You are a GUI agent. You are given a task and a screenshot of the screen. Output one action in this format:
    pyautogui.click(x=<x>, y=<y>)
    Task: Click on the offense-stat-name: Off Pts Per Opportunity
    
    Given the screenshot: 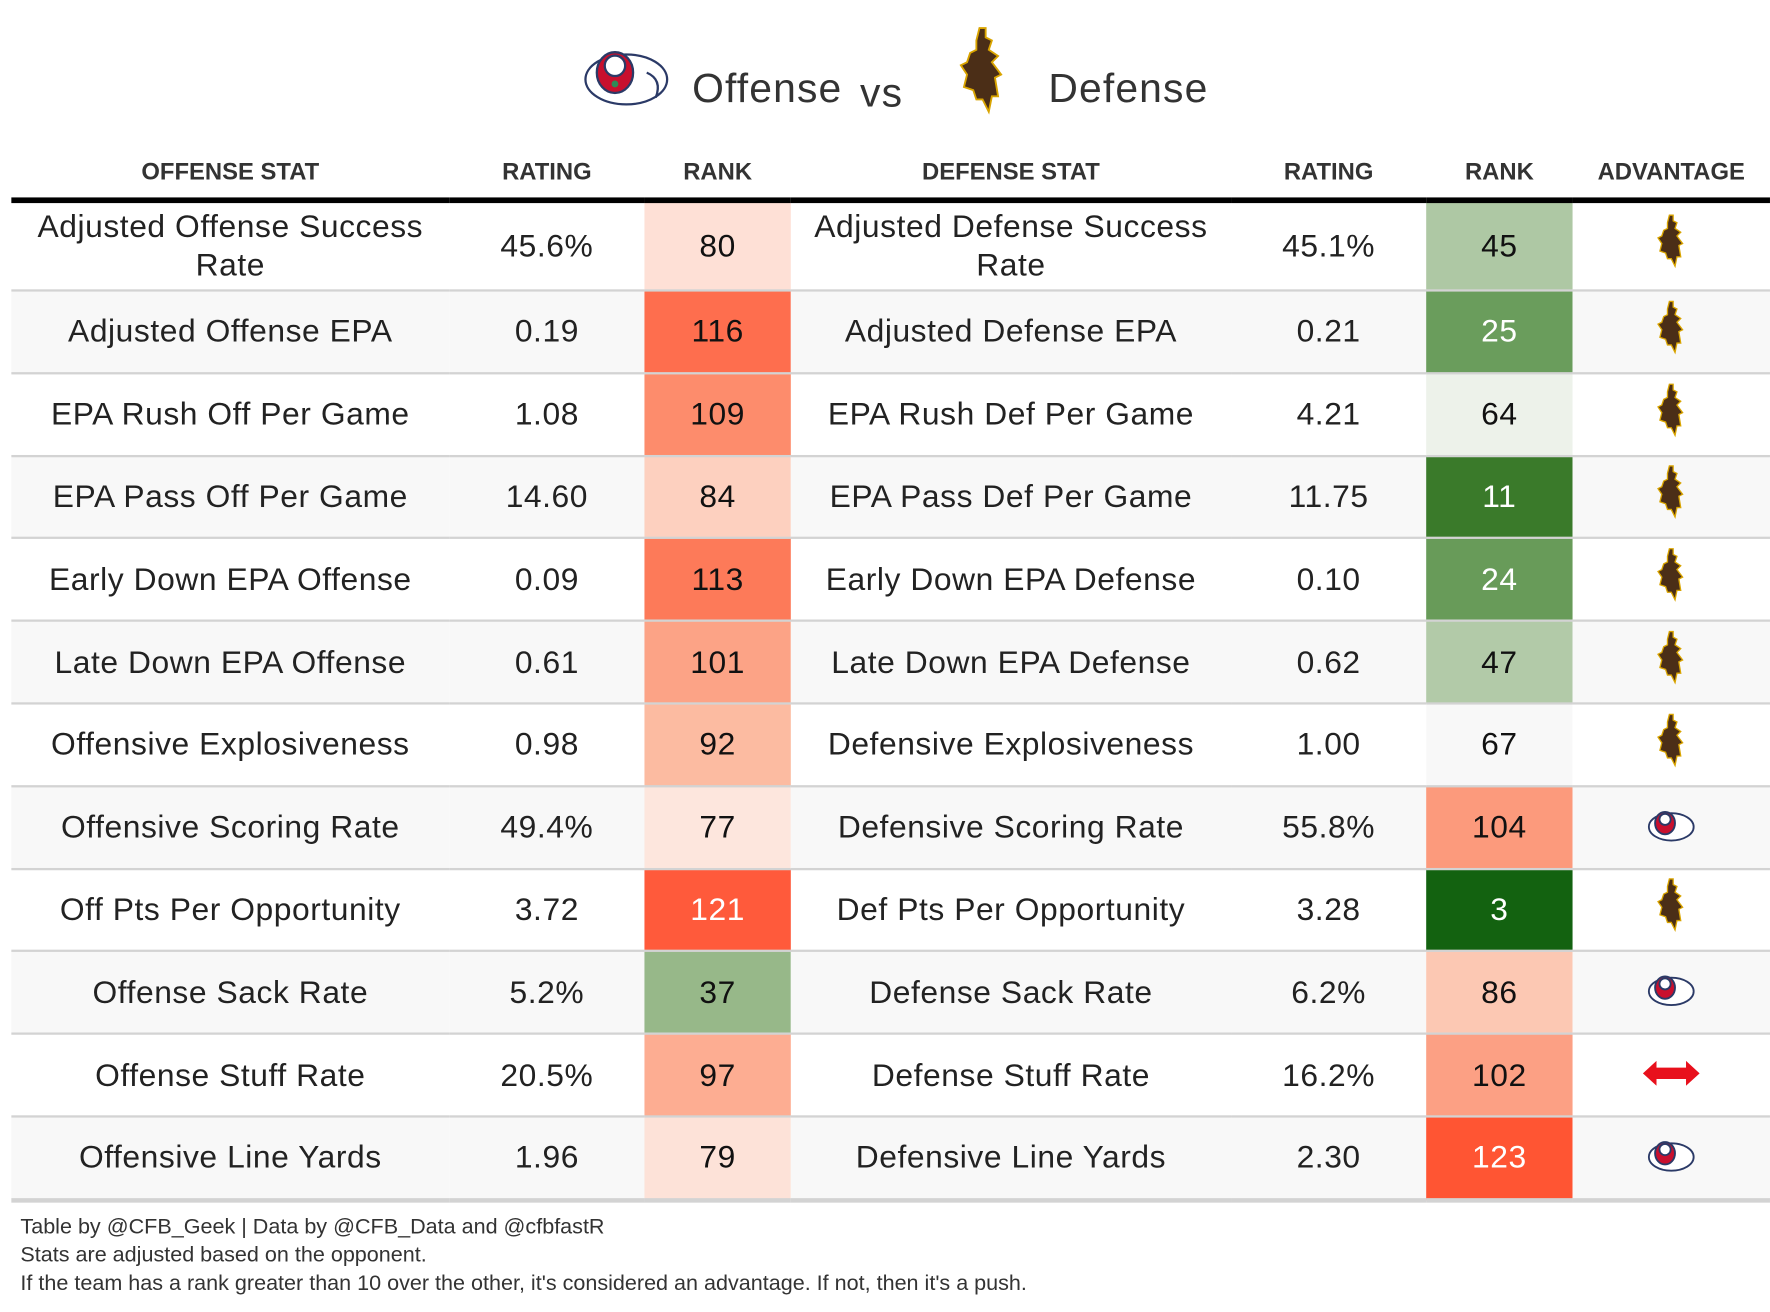 What is the action you would take?
    pyautogui.click(x=230, y=910)
    